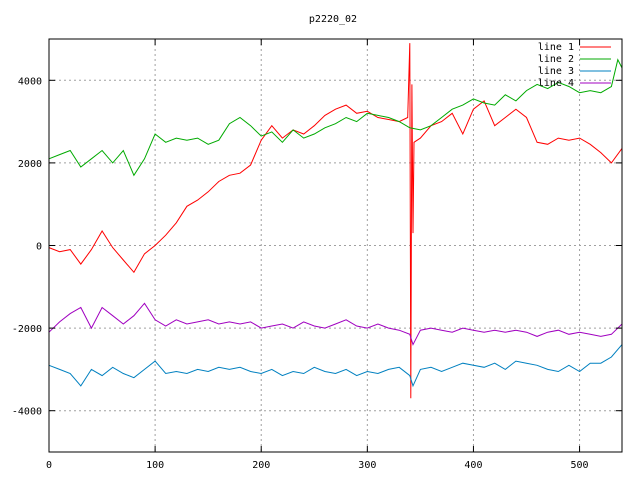 The image size is (640, 485). What do you see at coordinates (30, 81) in the screenshot?
I see `y-tick-label: 4000` at bounding box center [30, 81].